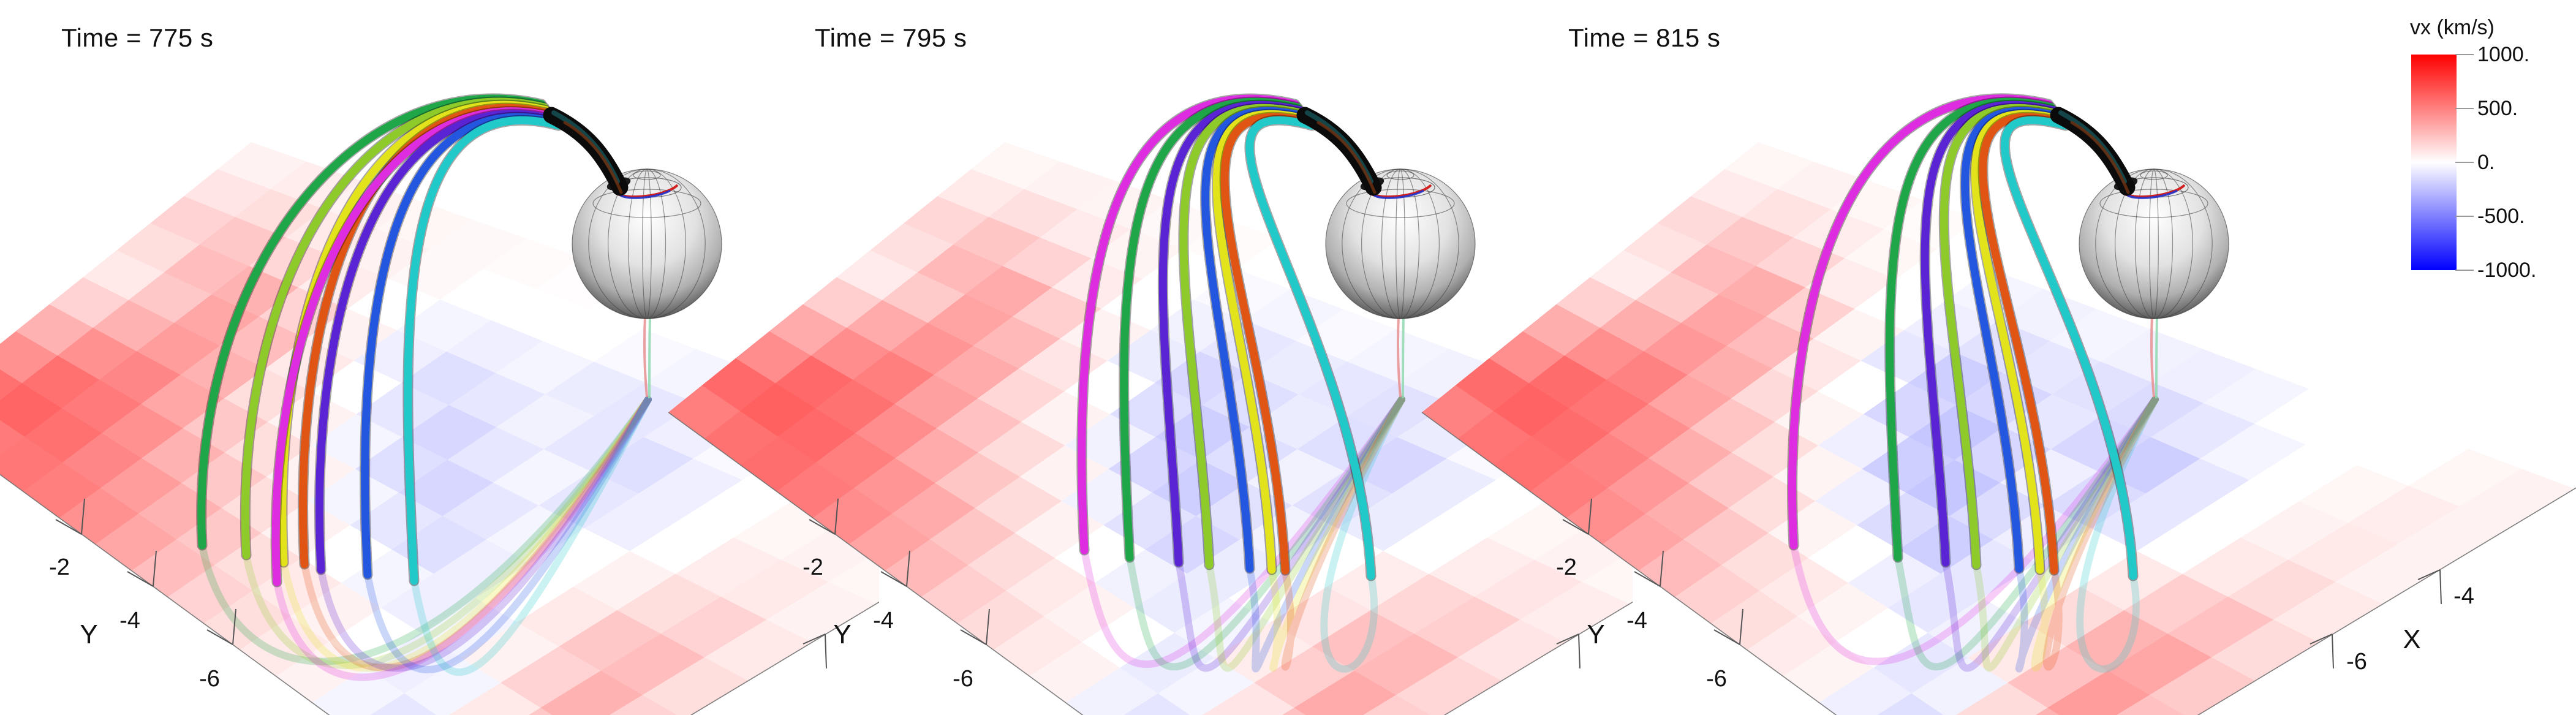 This screenshot has height=715, width=2576. What do you see at coordinates (2452, 27) in the screenshot?
I see `colorbar-title: vx (km/s)` at bounding box center [2452, 27].